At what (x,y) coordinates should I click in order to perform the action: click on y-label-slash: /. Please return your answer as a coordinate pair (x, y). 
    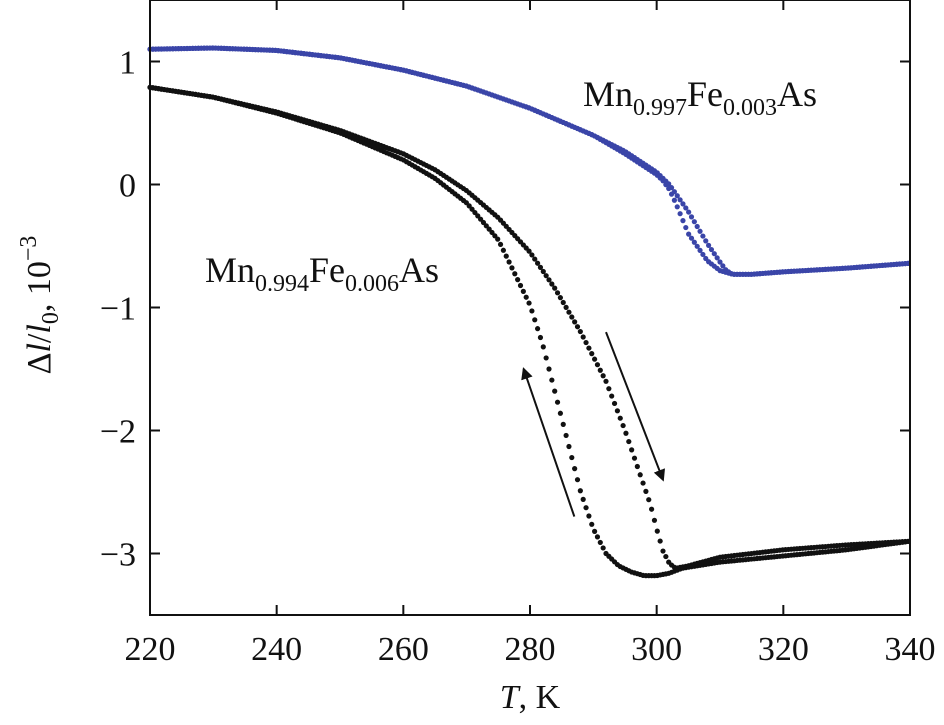
    Looking at the image, I should click on (39, 338).